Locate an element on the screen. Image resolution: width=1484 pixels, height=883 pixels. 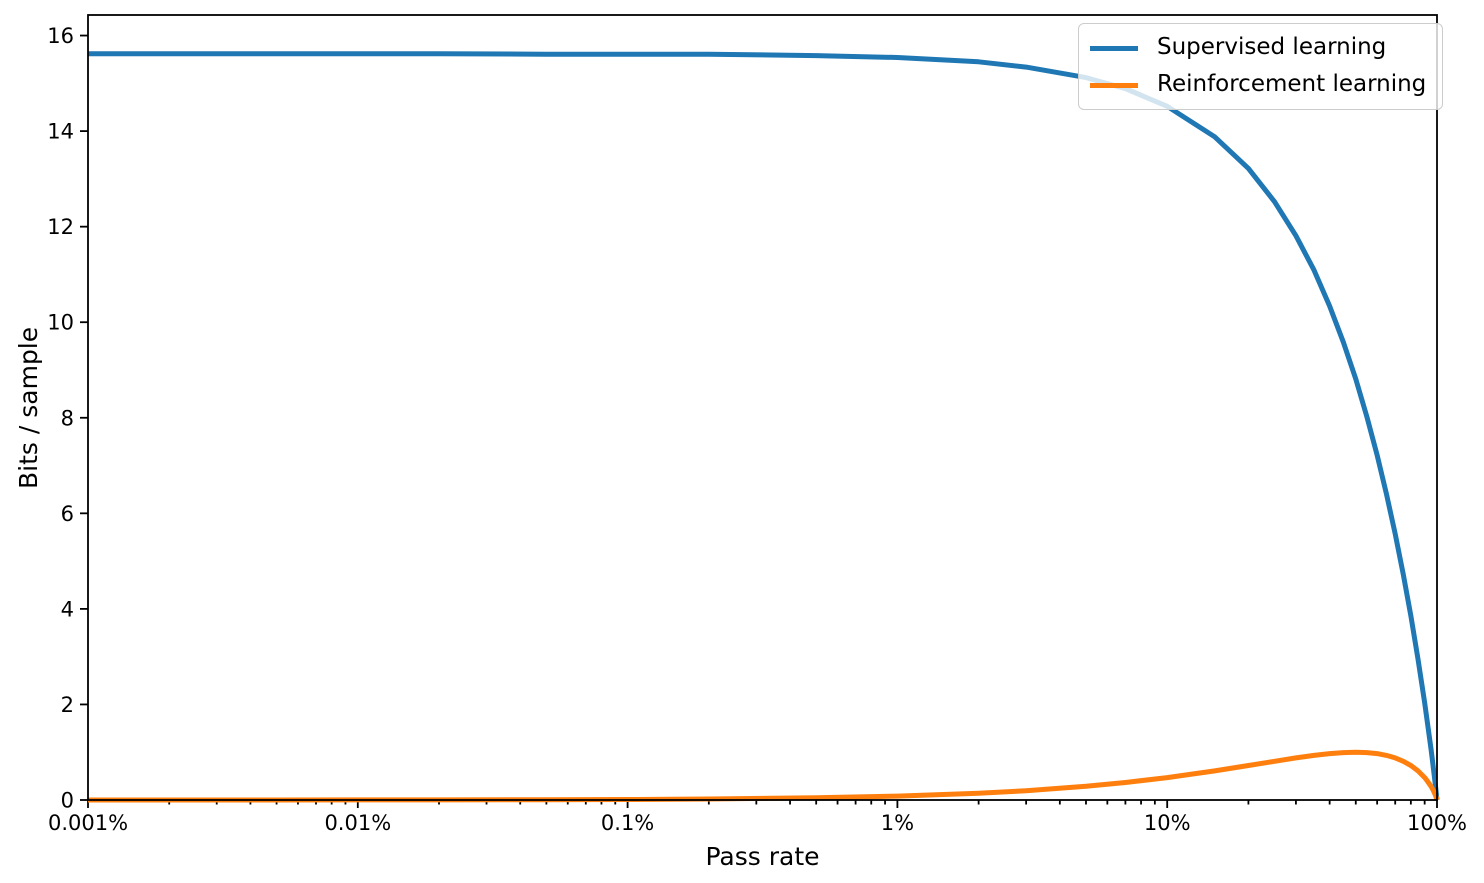
y-tick-label: 8 is located at coordinates (67, 418).